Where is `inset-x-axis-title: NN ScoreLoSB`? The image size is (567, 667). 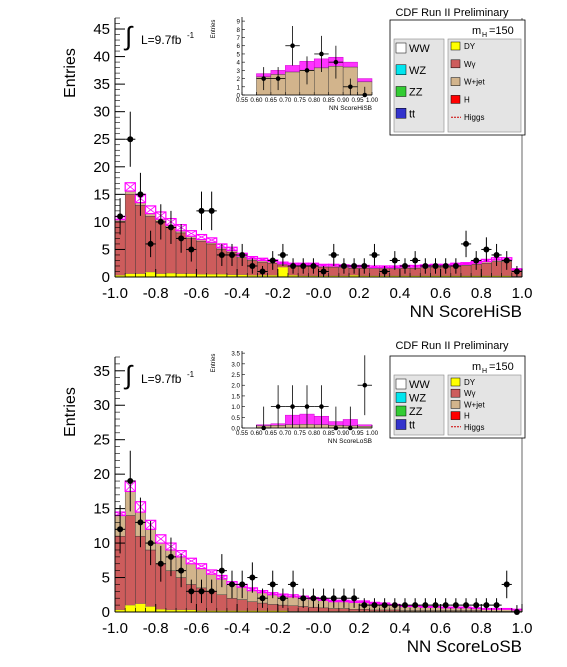
inset-x-axis-title: NN ScoreLoSB is located at coordinates (350, 441).